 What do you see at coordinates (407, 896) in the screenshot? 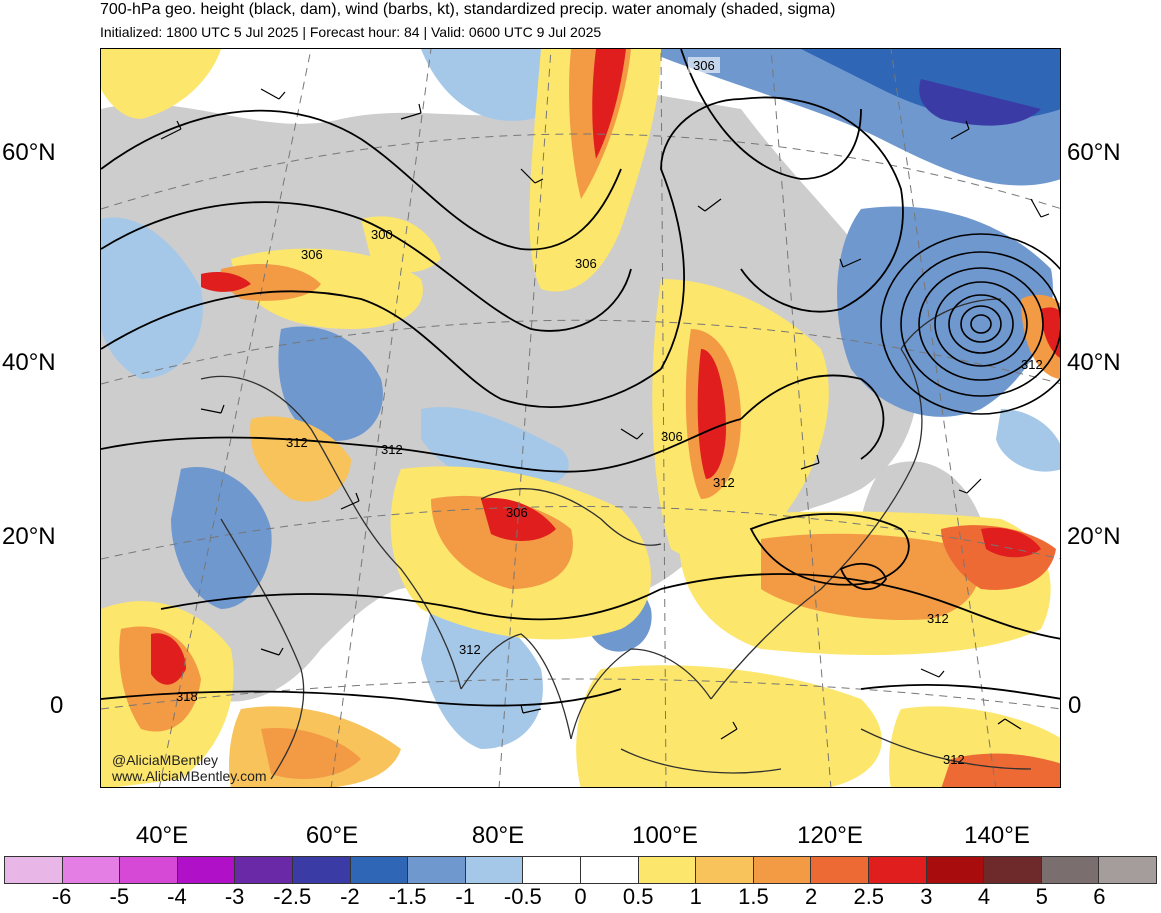
I see `colorbar-tick-label: -1.5` at bounding box center [407, 896].